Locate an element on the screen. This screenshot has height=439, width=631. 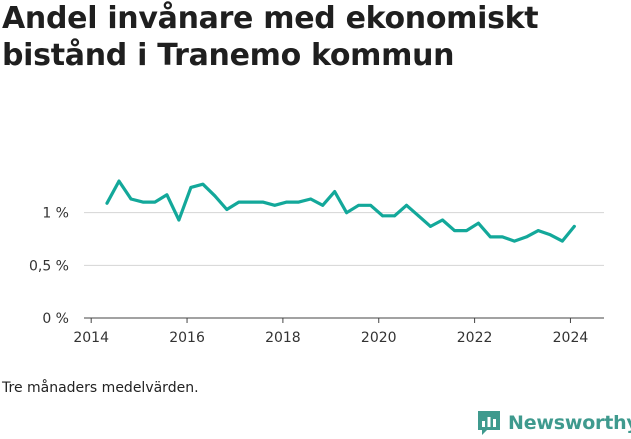
x-axis: 2014 2016 2018 2020 2022 2024 is located at coordinates (330, 332).